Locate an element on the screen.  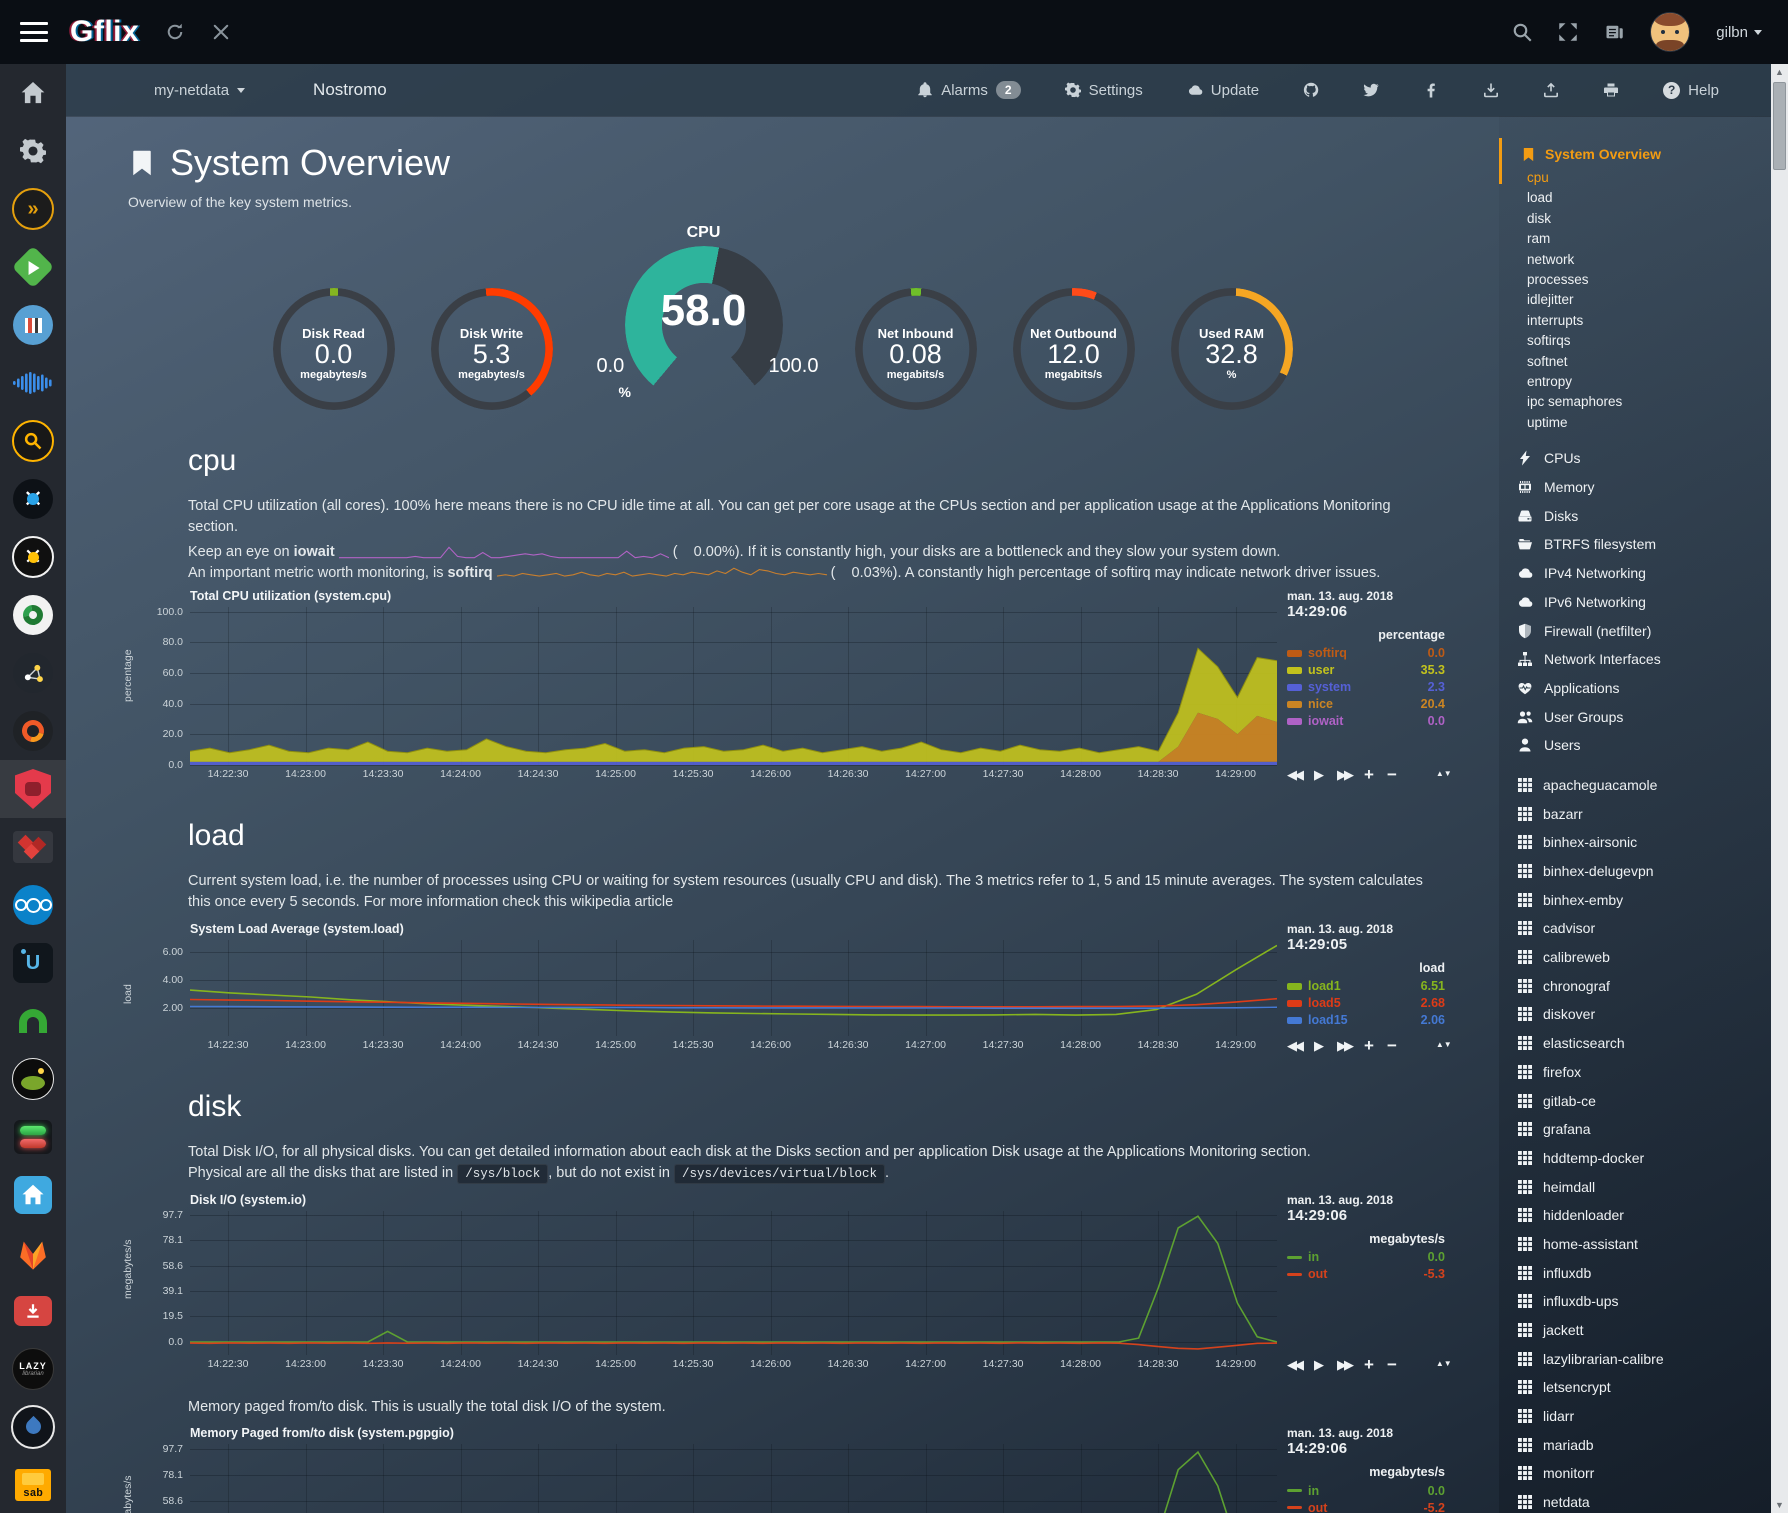
scroll-down-arrow-icon: ▼ is located at coordinates (1779, 1505).